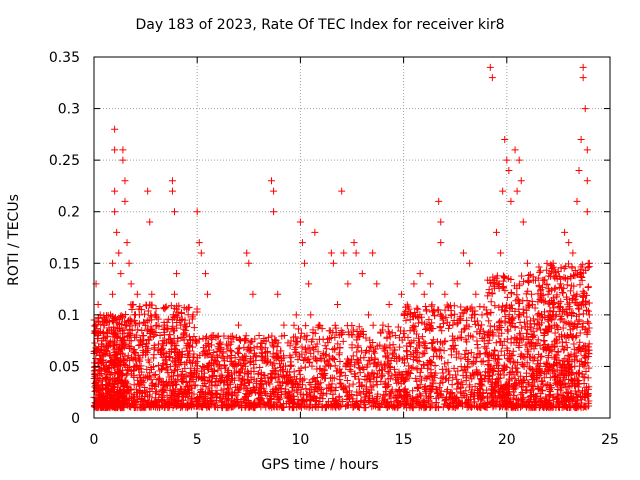  Describe the element at coordinates (404, 440) in the screenshot. I see `x-tick-label: 15` at that location.